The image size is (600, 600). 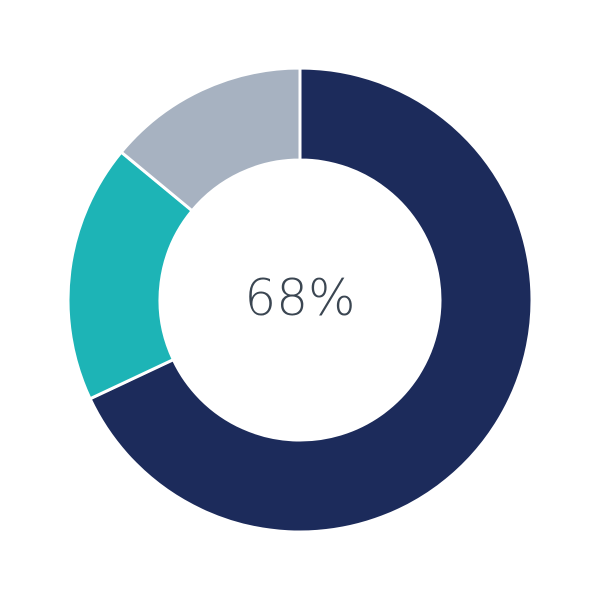 I want to click on donut-slice, so click(x=210, y=139).